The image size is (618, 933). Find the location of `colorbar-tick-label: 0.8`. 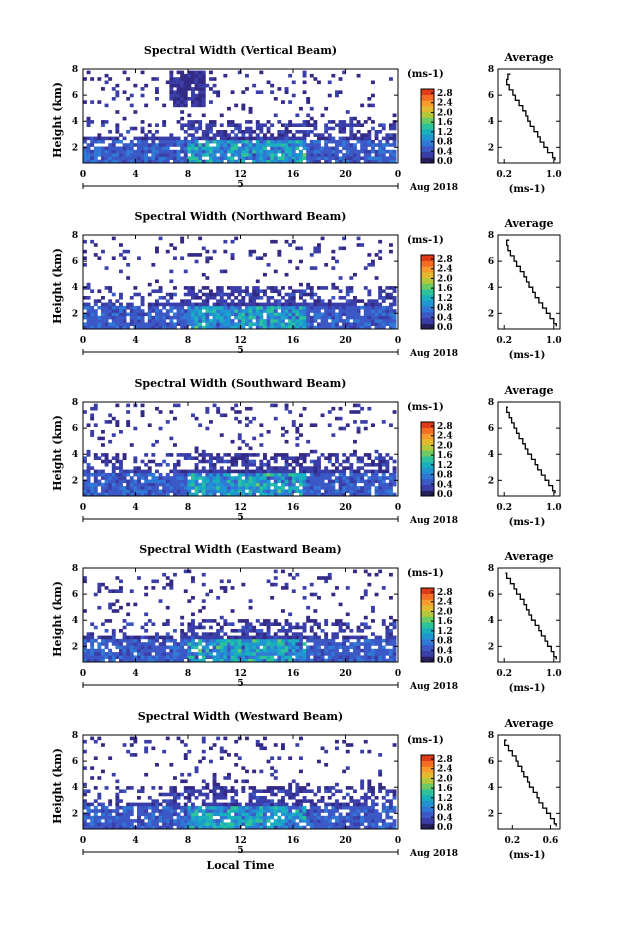

colorbar-tick-label: 0.8 is located at coordinates (445, 476).